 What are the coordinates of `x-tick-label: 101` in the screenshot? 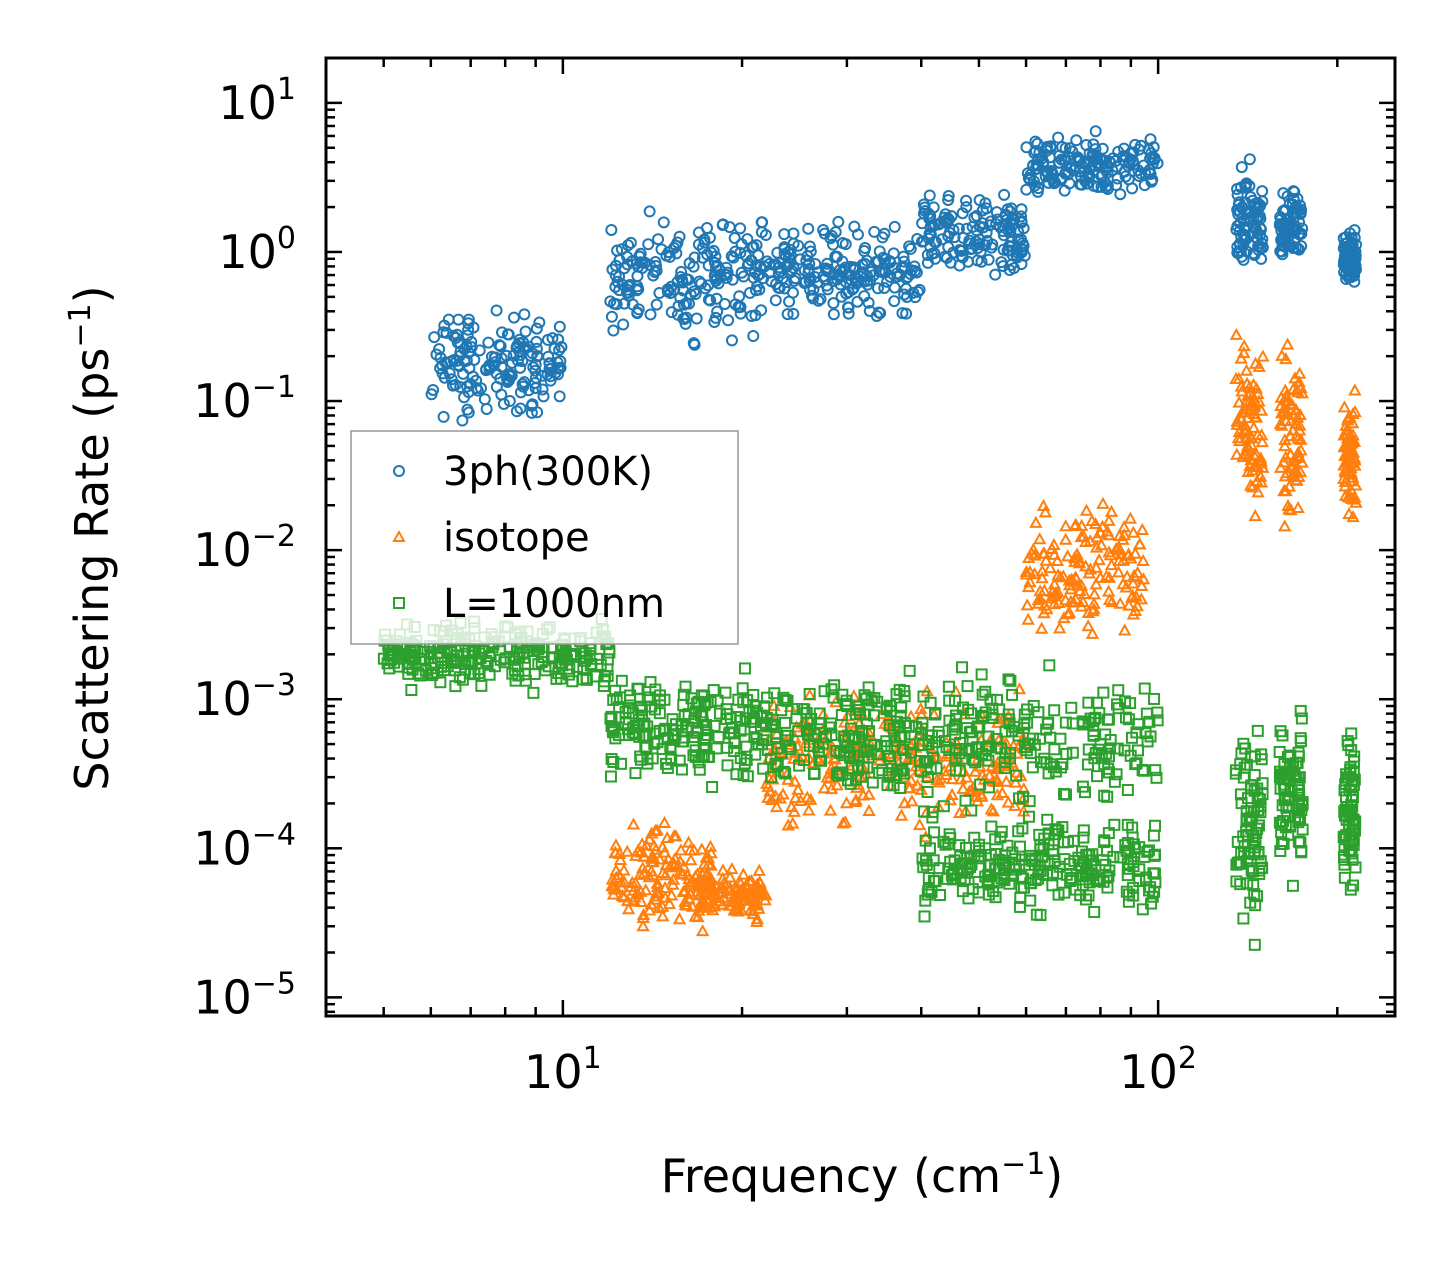 It's located at (563, 1070).